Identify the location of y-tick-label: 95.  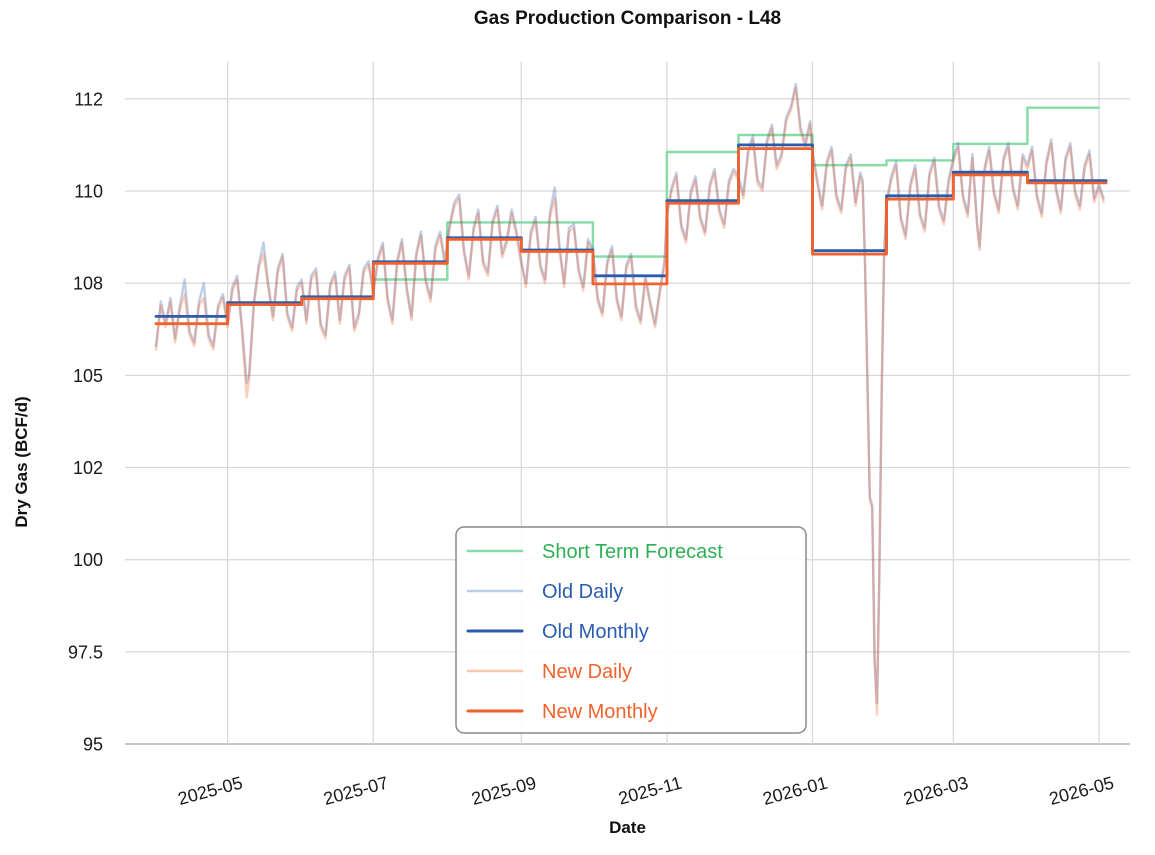
(93, 745).